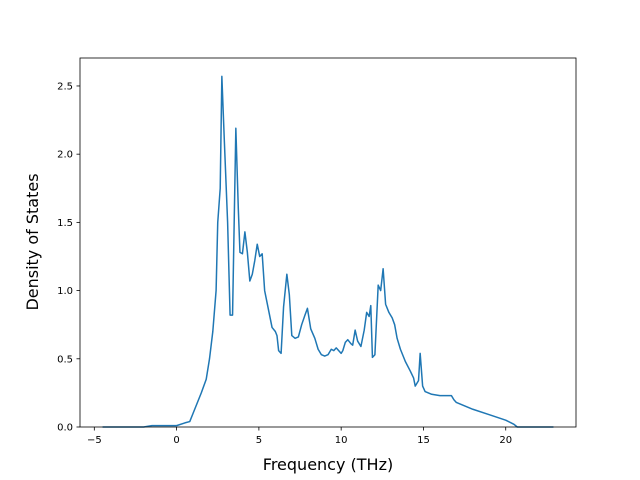  Describe the element at coordinates (65, 223) in the screenshot. I see `y-tick-label: 1.5` at that location.